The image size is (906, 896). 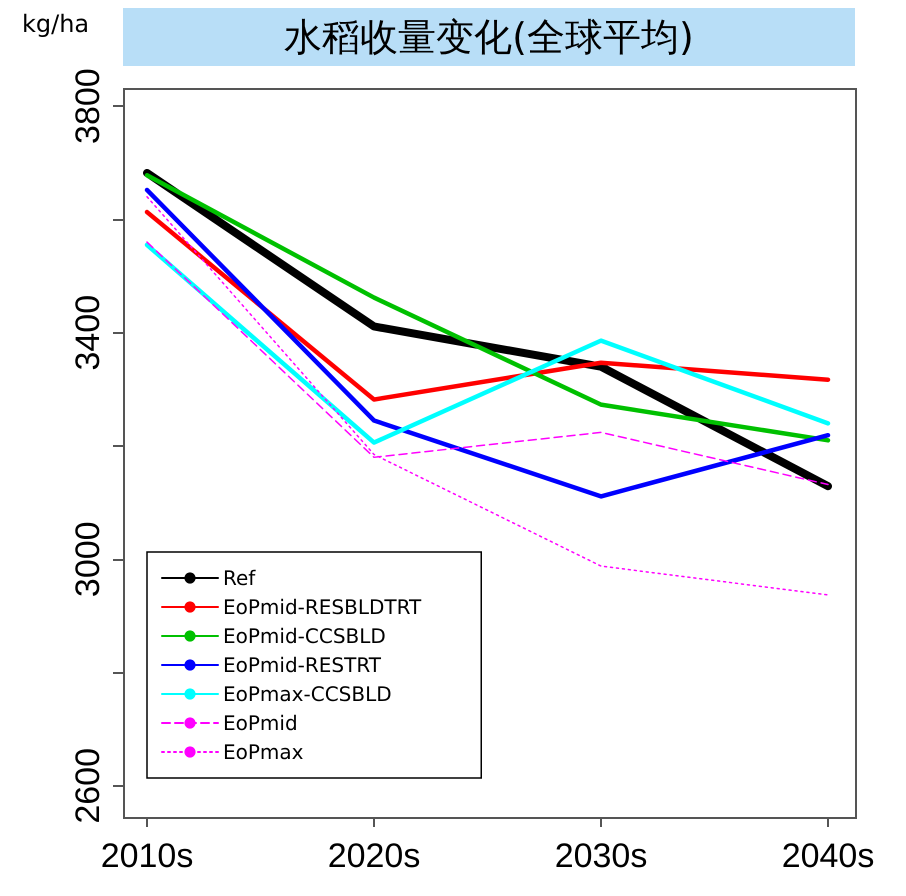 I want to click on chart-title: 水稻收量变化(全球平均), so click(x=489, y=37).